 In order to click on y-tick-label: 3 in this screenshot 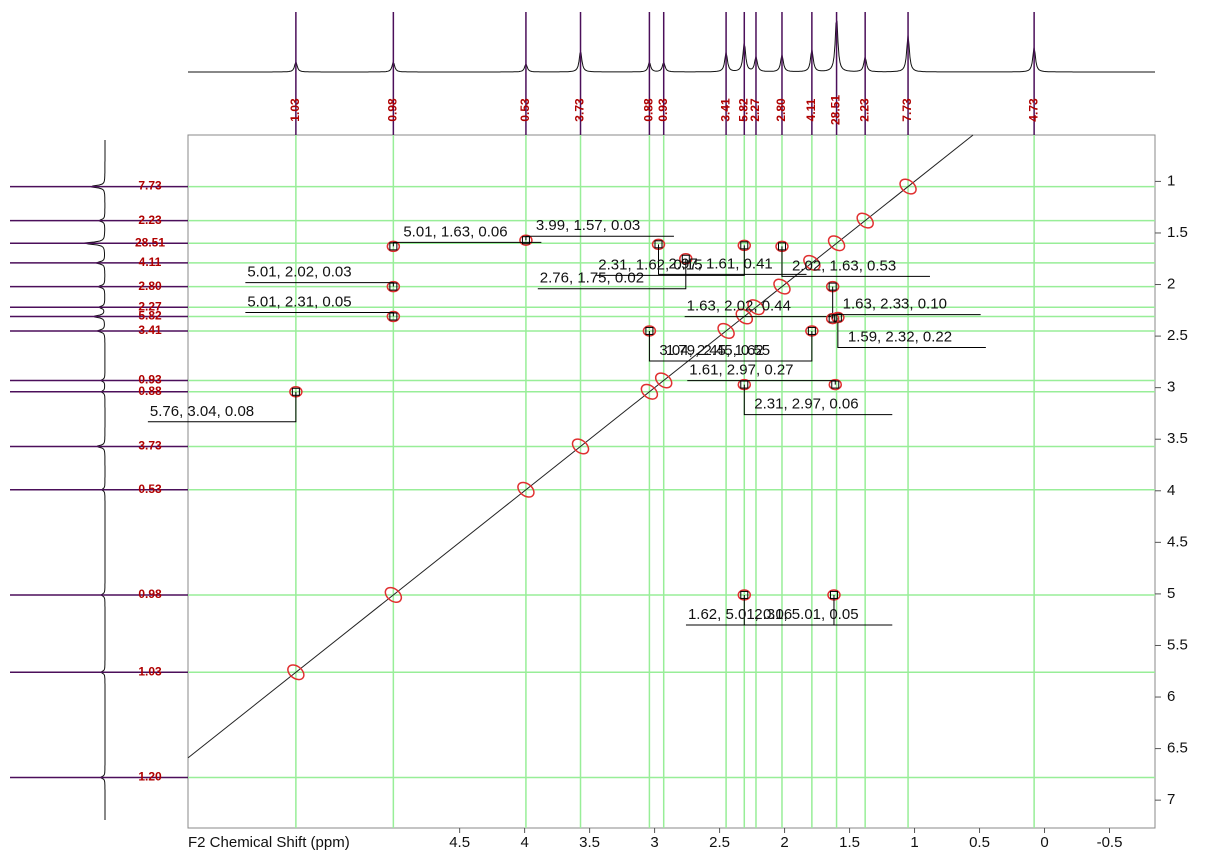, I will do `click(1171, 387)`.